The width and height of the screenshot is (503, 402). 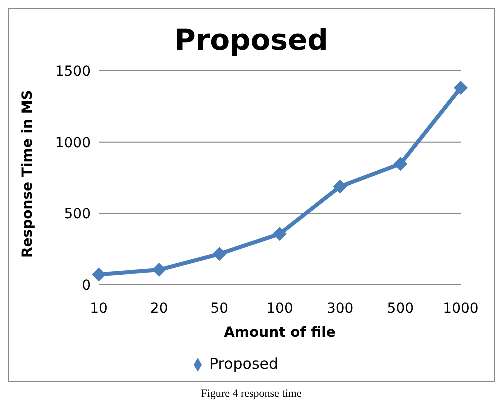 I want to click on caption: Figure 4 response time, so click(x=251, y=394).